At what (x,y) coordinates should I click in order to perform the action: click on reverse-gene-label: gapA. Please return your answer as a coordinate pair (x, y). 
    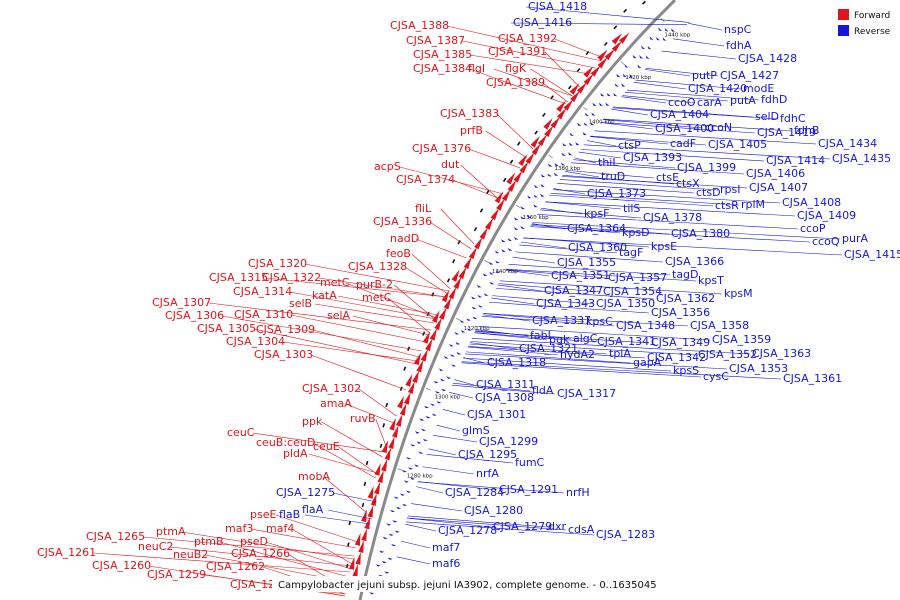
    Looking at the image, I should click on (647, 362).